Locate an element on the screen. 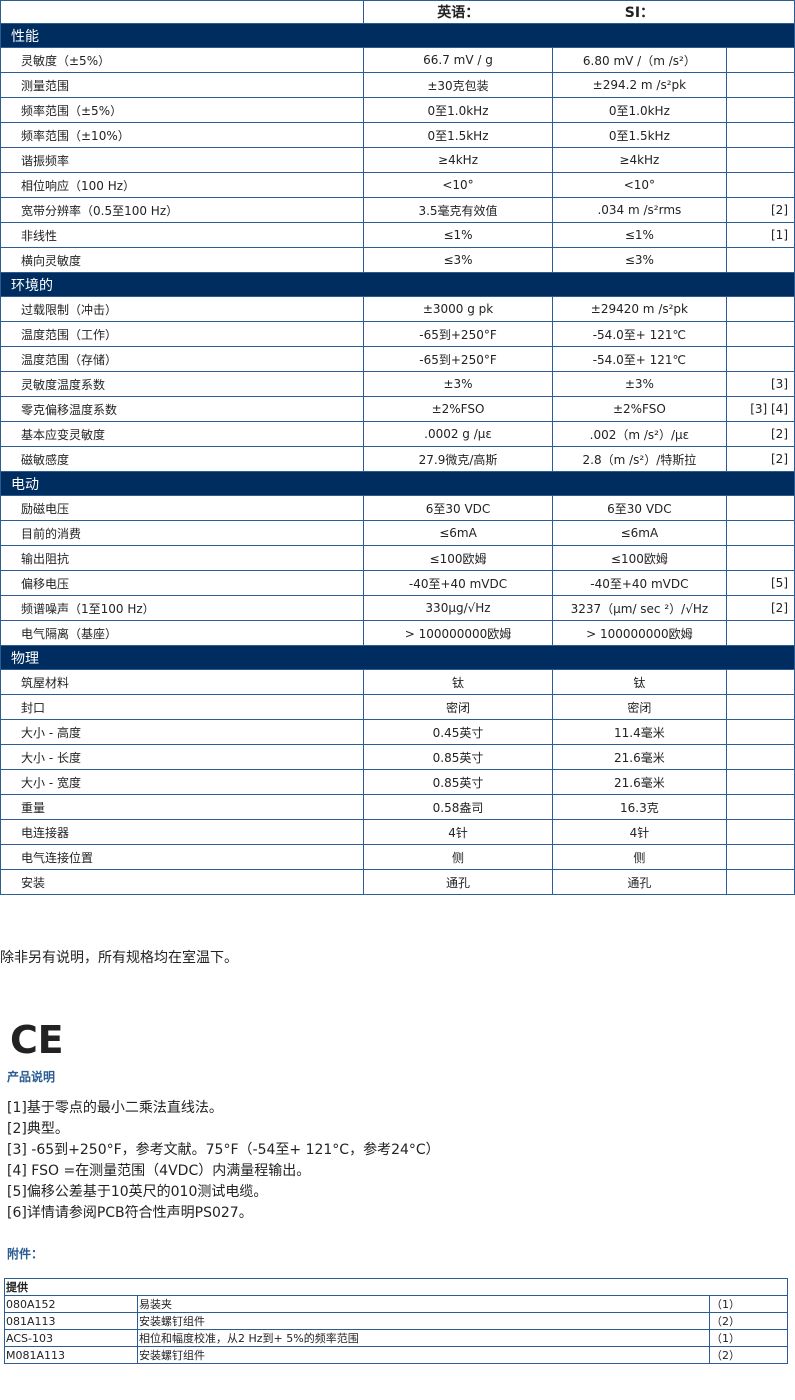 The width and height of the screenshot is (795, 1400). english-value: 6至30 VDC is located at coordinates (458, 508).